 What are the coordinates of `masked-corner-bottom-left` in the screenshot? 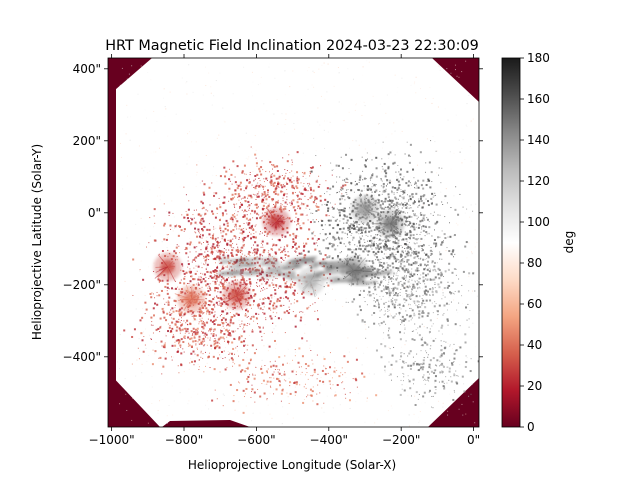 It's located at (134, 399).